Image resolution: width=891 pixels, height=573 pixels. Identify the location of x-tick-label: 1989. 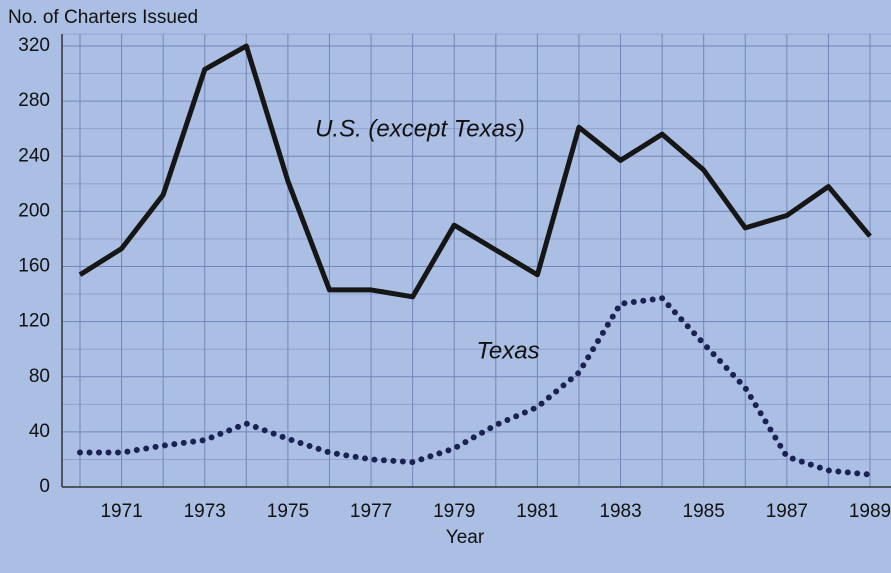
(870, 511).